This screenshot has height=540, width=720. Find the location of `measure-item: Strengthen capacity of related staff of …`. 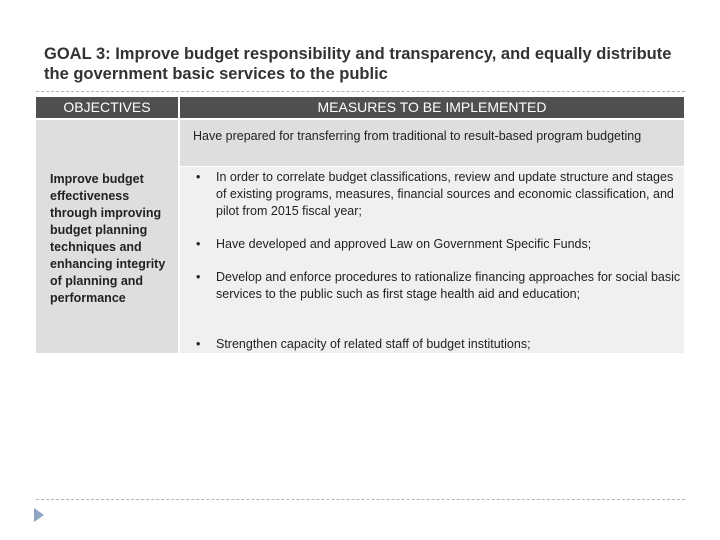

measure-item: Strengthen capacity of related staff of … is located at coordinates (373, 344).